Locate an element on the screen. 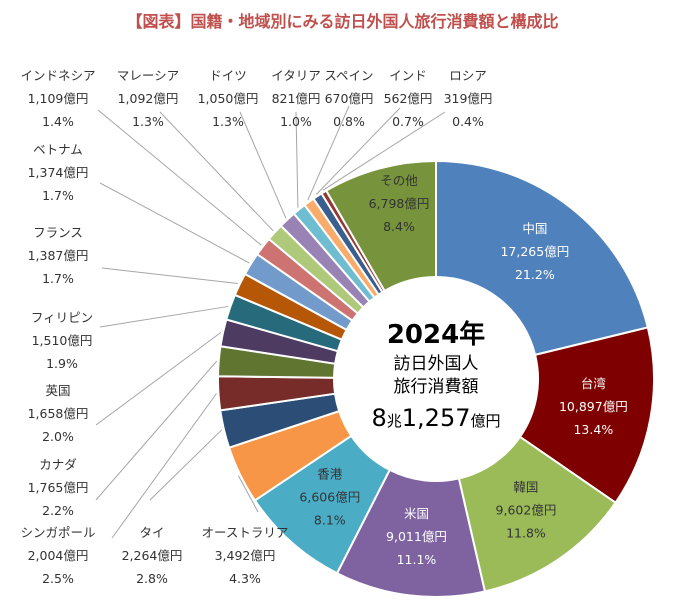  slice-amount: 1,050億円 is located at coordinates (228, 98).